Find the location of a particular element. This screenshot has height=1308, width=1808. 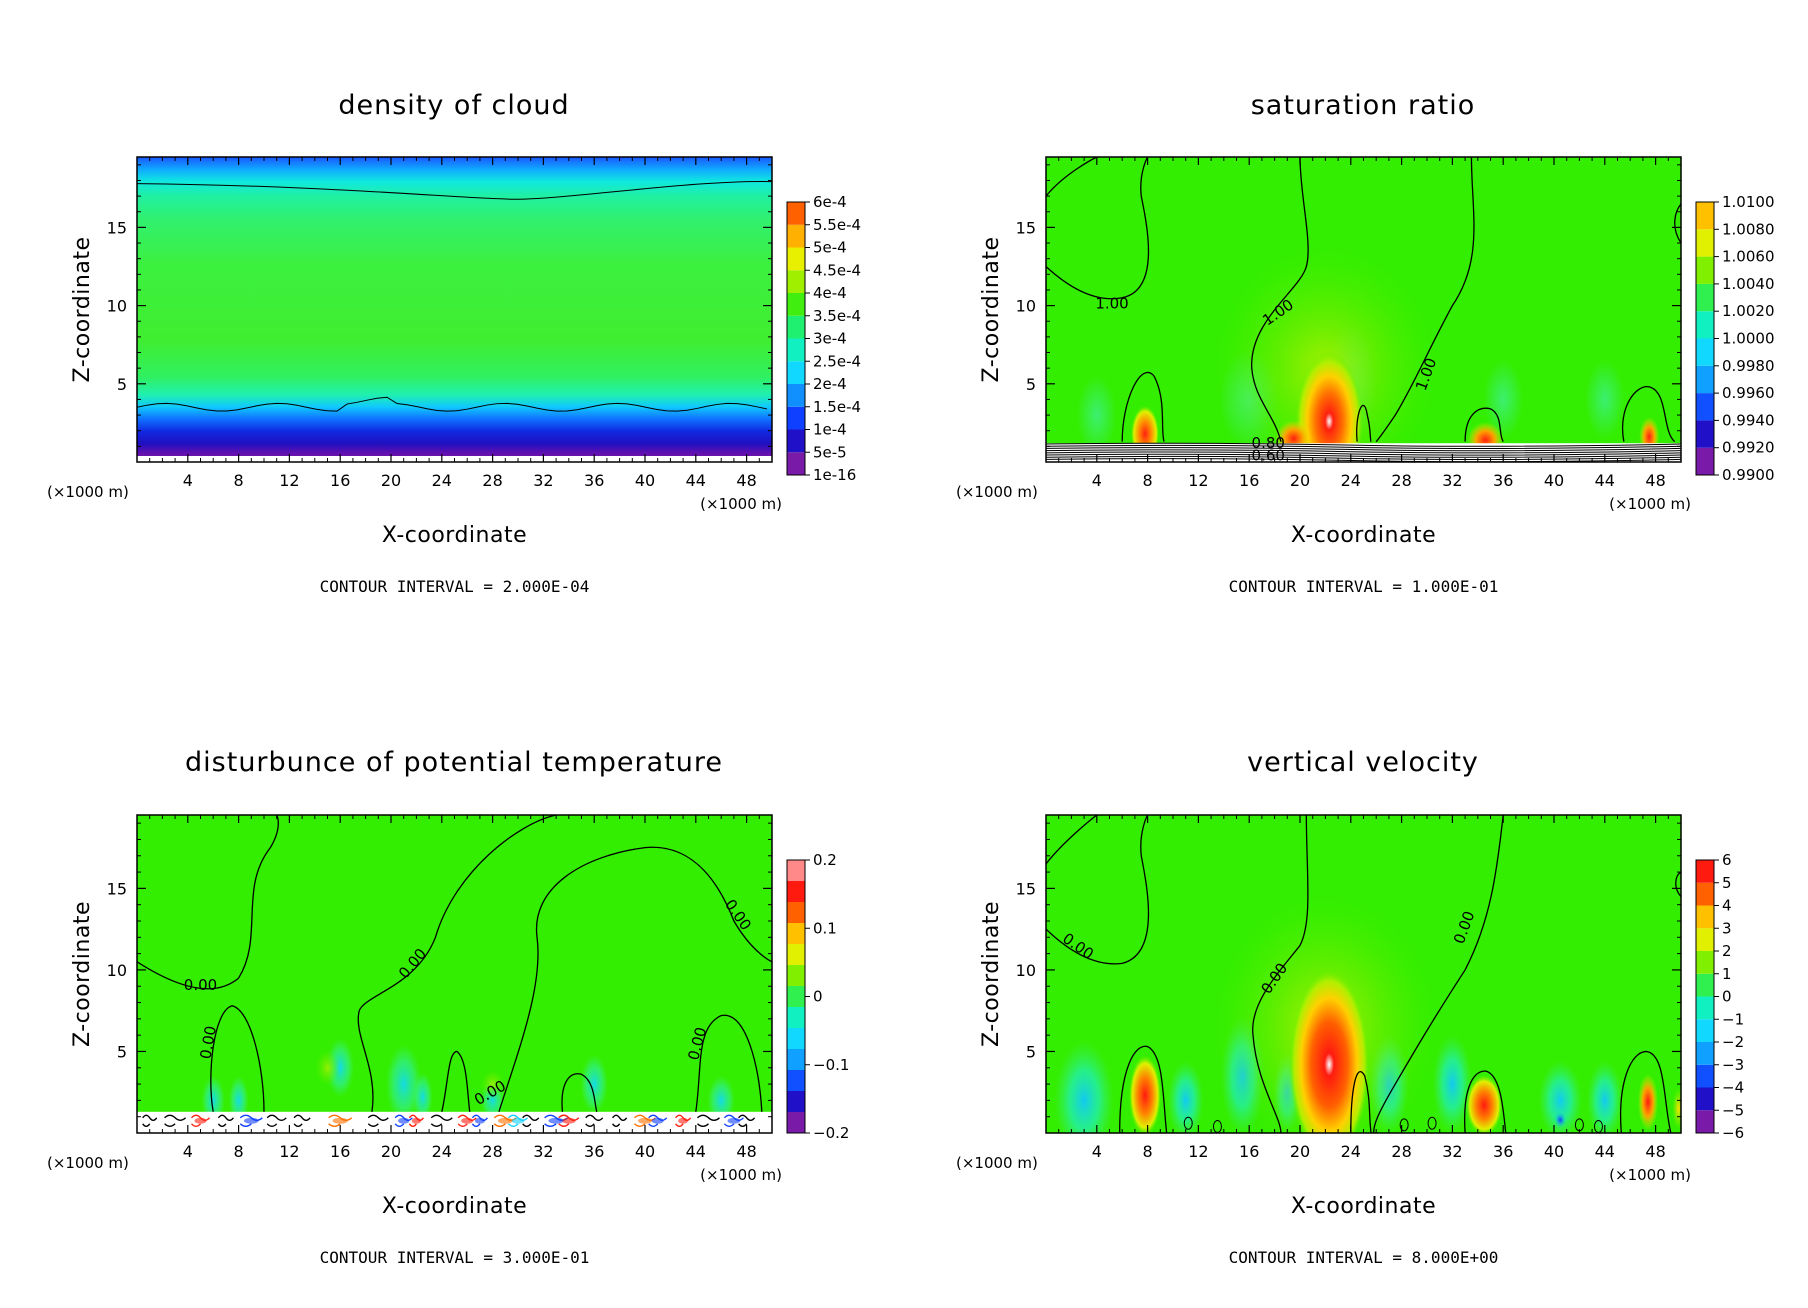

colorbar-label: 1 is located at coordinates (1727, 974).